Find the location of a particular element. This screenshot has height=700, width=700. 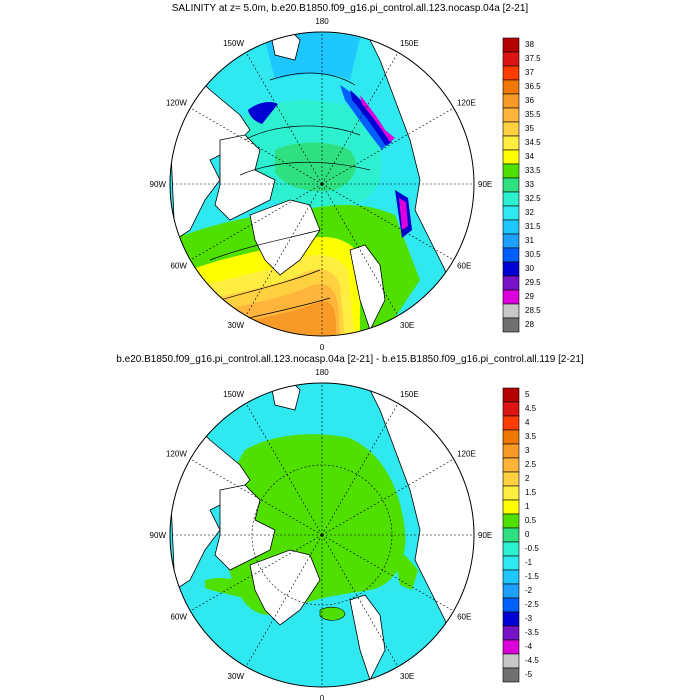

longitude-label: 30W is located at coordinates (236, 325).